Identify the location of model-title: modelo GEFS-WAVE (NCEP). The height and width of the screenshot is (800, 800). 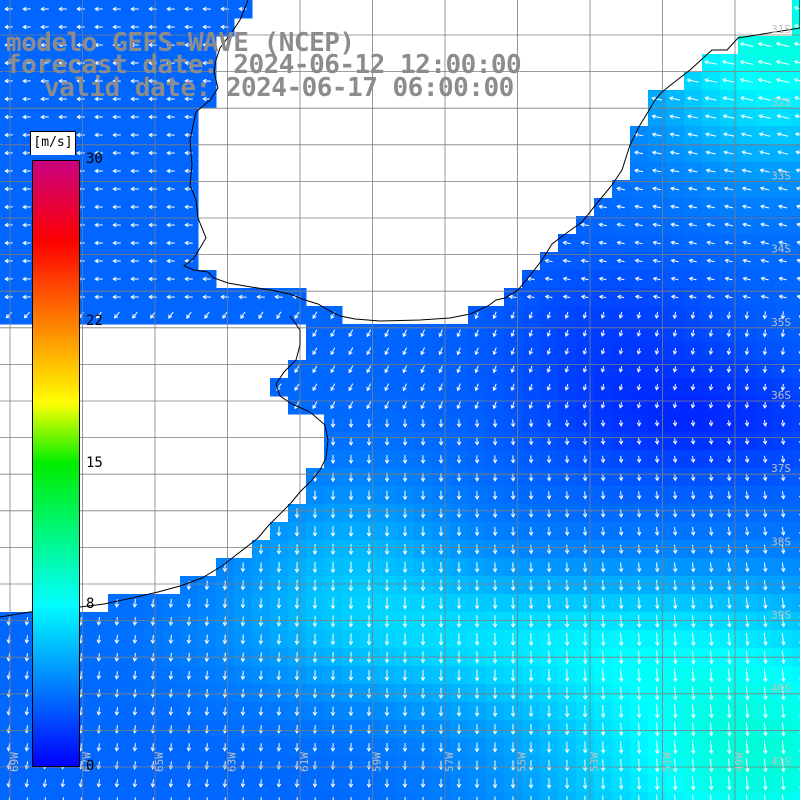
(180, 43).